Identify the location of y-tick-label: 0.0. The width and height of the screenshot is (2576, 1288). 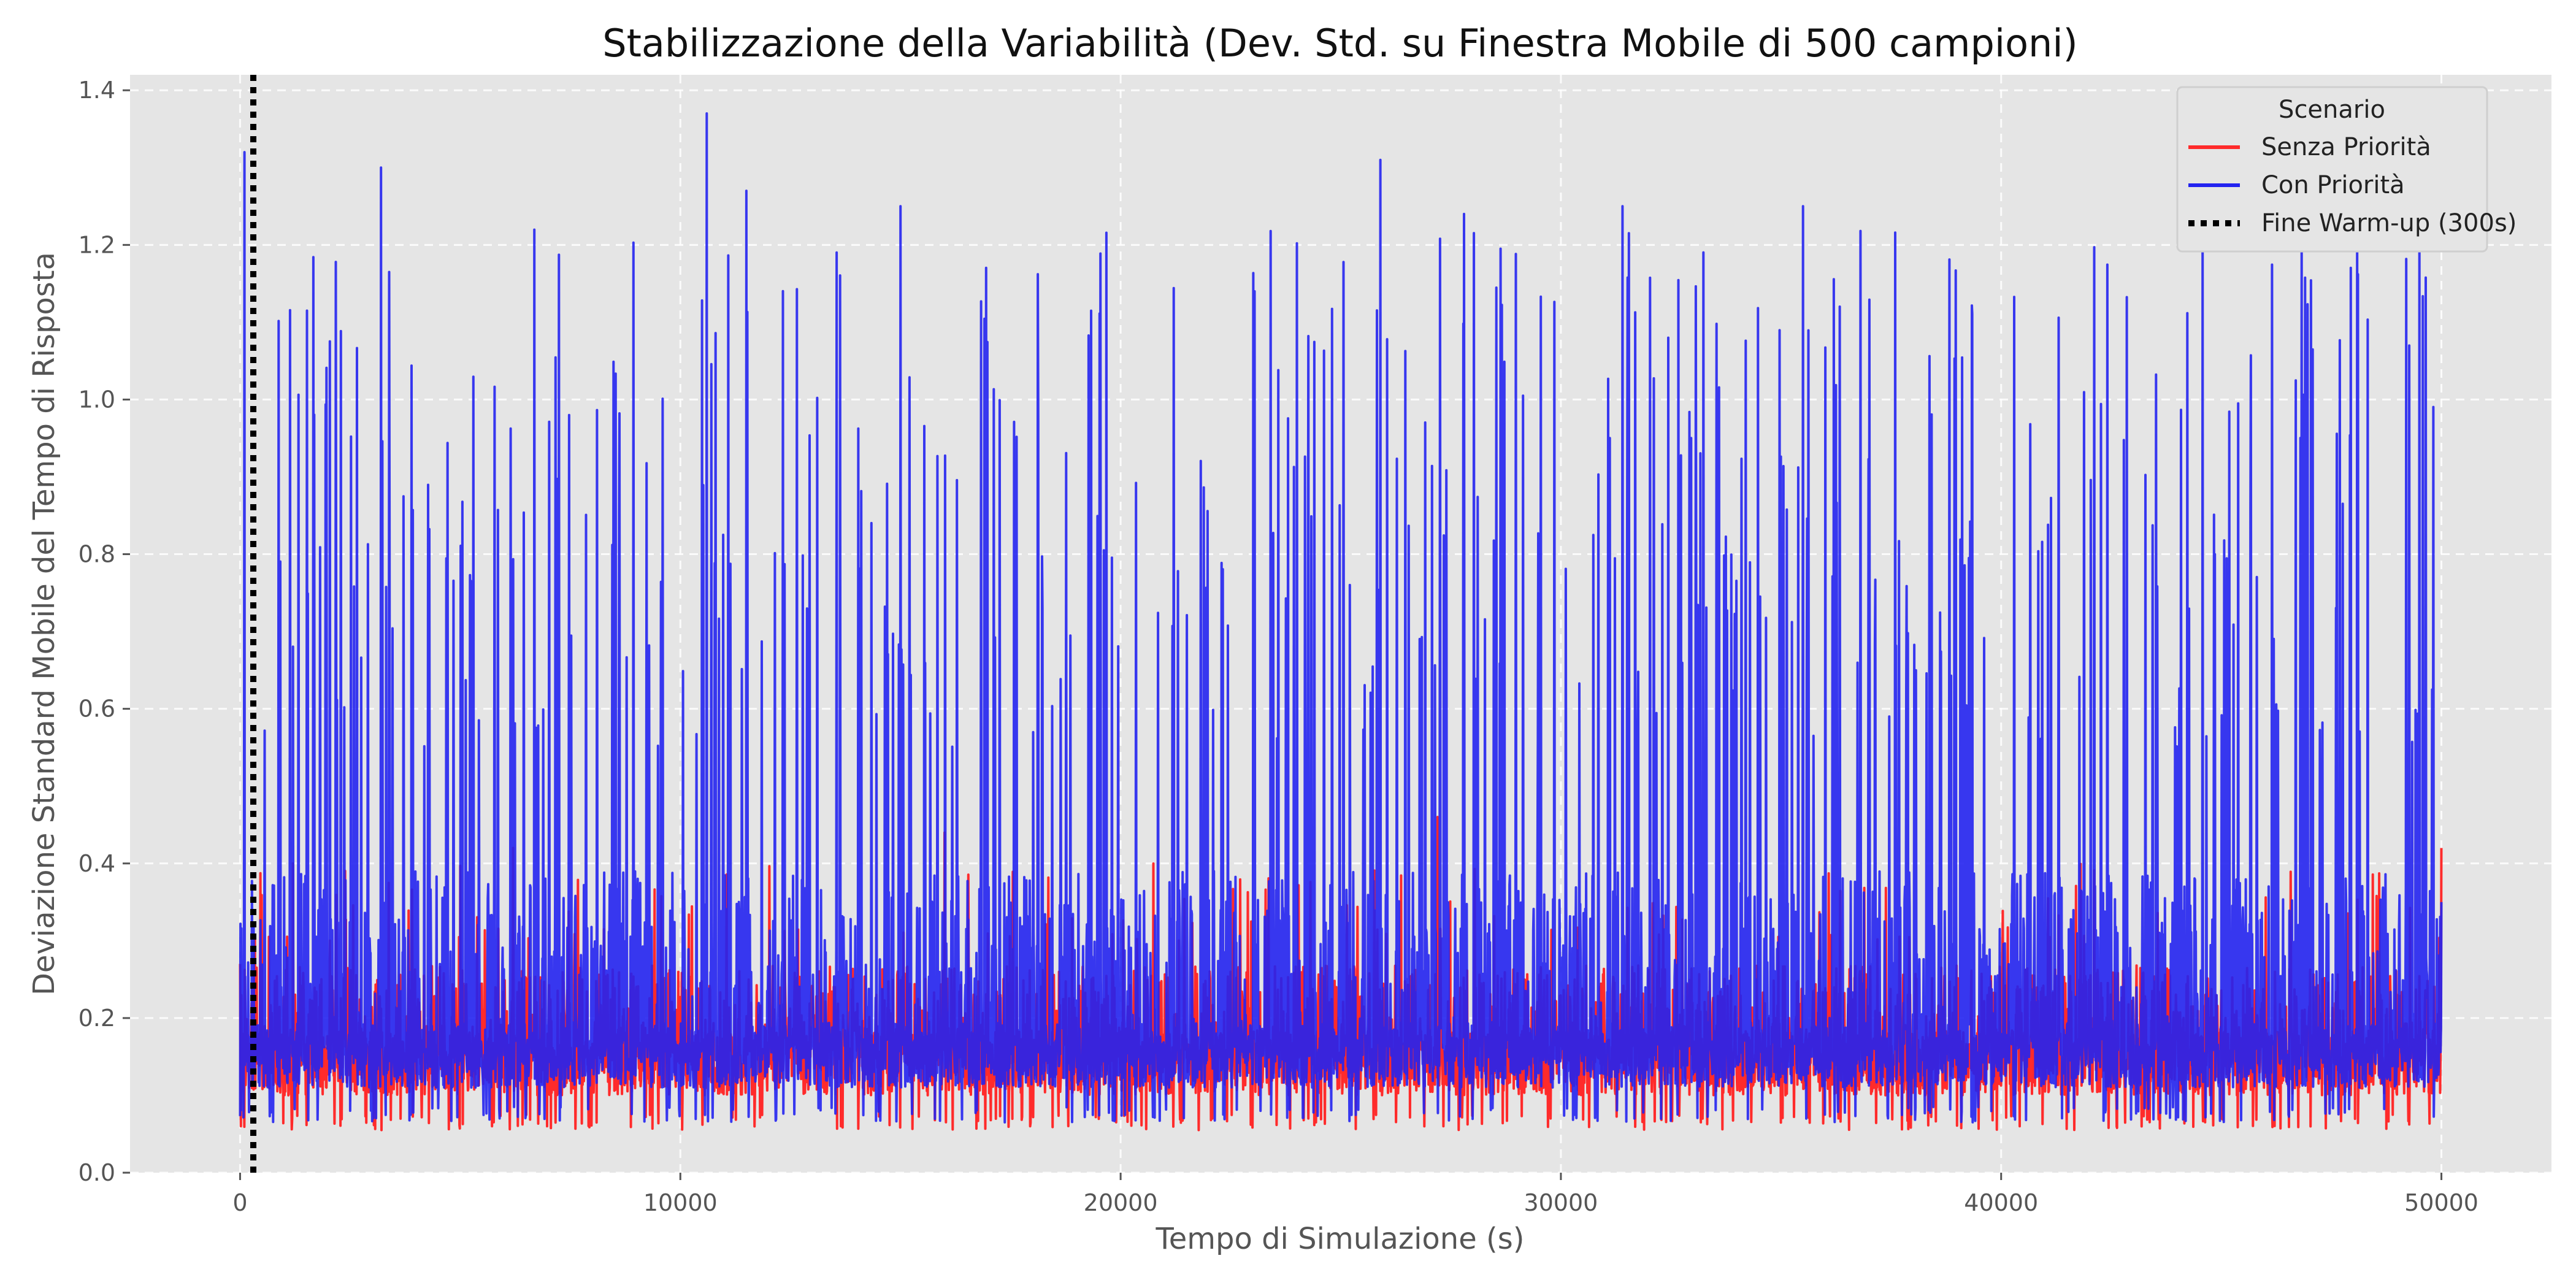
(97, 1172).